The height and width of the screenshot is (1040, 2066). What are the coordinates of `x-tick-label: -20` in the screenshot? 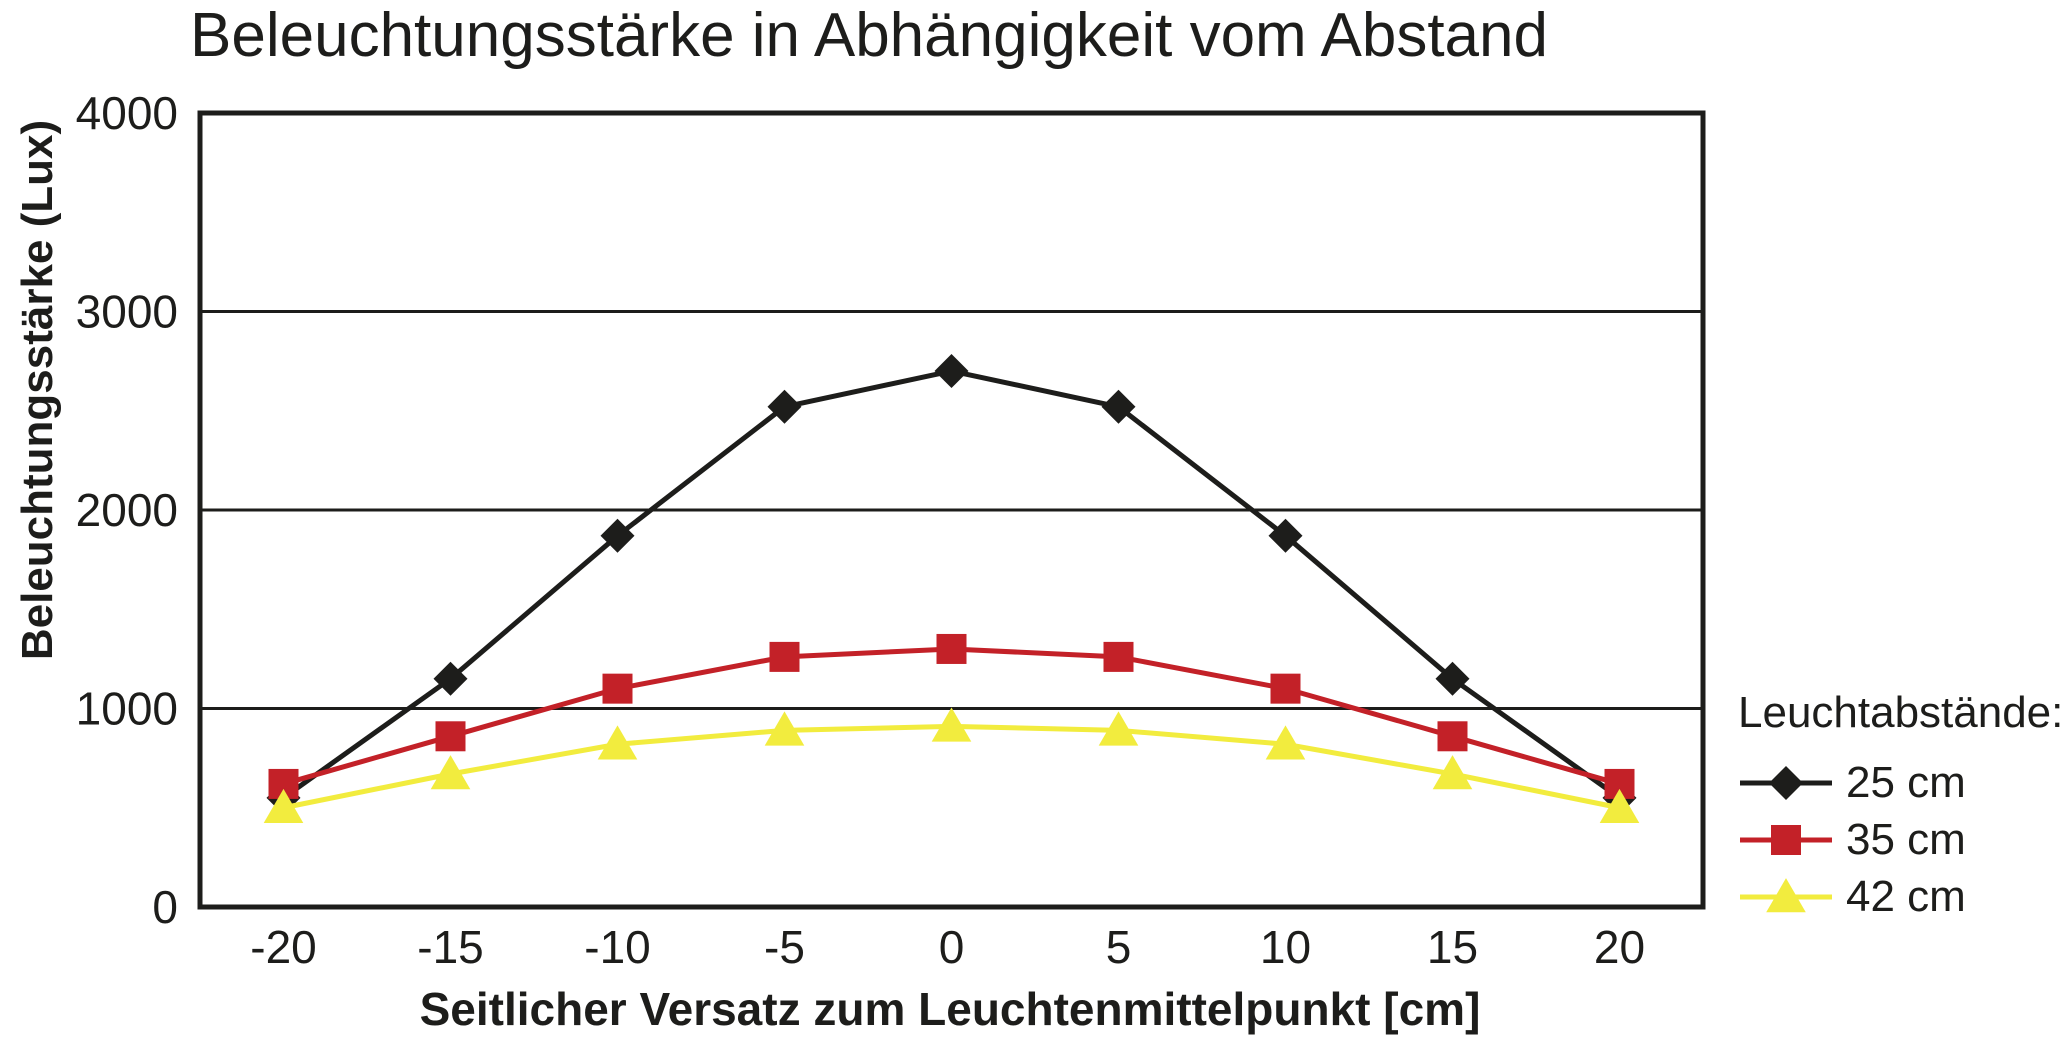 It's located at (283, 947).